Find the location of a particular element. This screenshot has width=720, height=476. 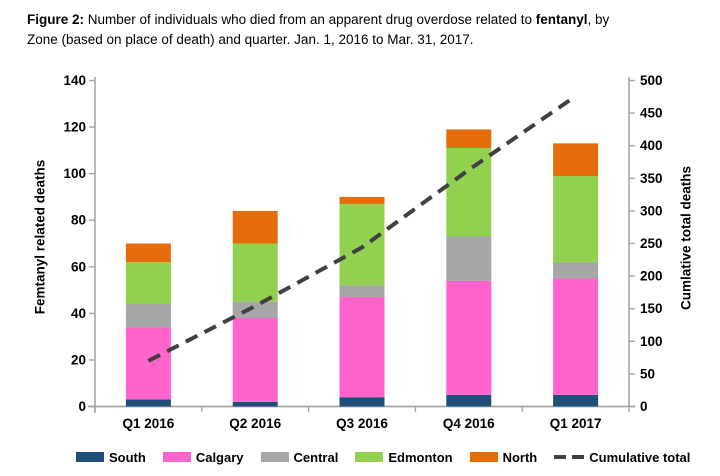

x-axis-category-label: Q3 2016 is located at coordinates (362, 423).